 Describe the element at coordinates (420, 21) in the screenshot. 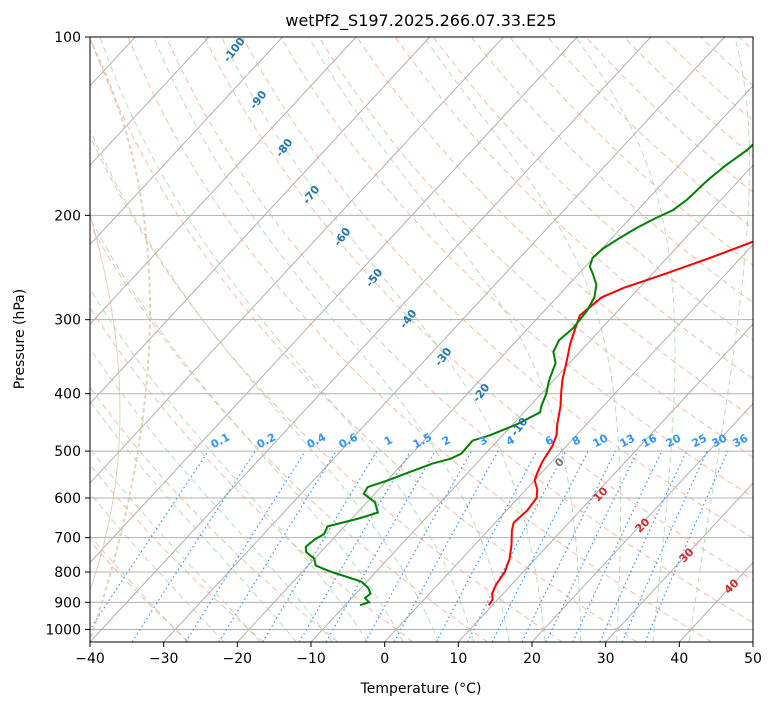

I see `chart-title: wetPf2_S197.2025.266.07.33.E25` at that location.